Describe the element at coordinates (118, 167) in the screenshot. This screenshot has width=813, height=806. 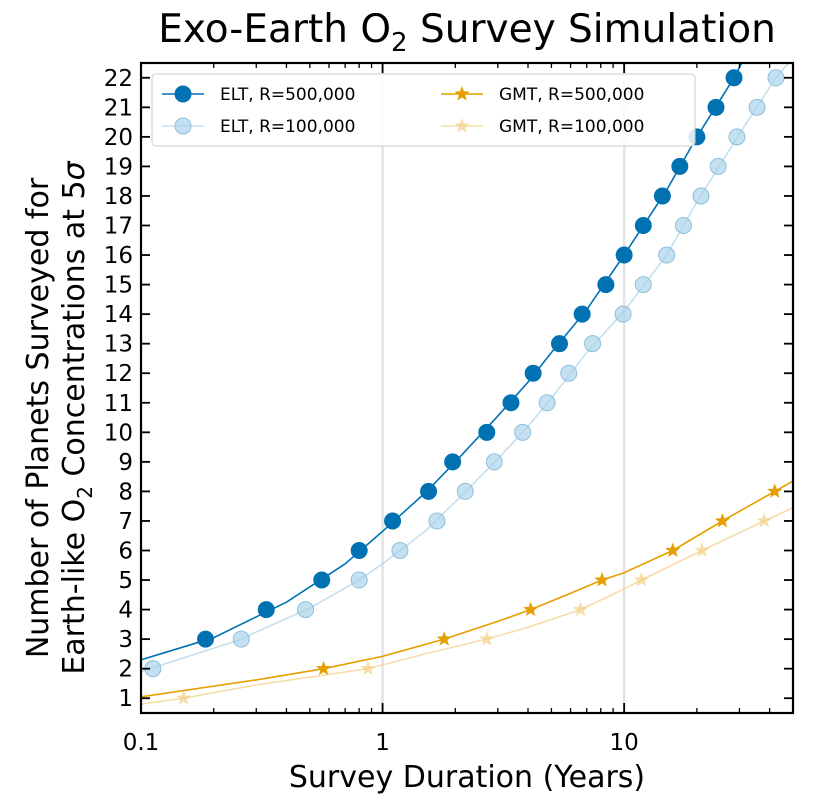
I see `y-tick-label-19: 19` at that location.